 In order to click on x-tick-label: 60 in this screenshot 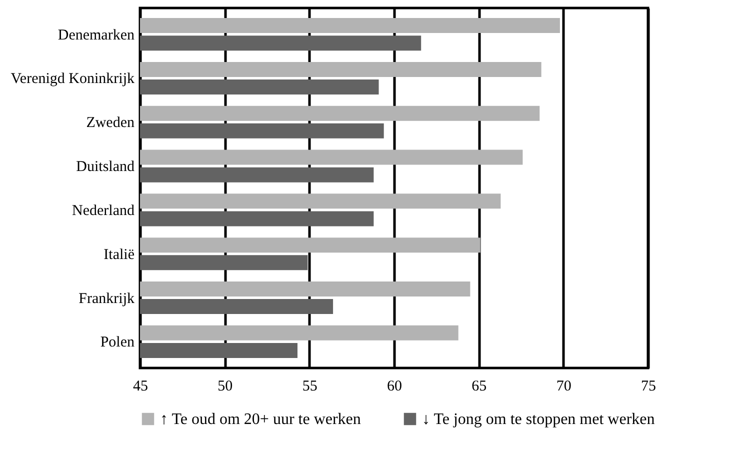, I will do `click(394, 386)`.